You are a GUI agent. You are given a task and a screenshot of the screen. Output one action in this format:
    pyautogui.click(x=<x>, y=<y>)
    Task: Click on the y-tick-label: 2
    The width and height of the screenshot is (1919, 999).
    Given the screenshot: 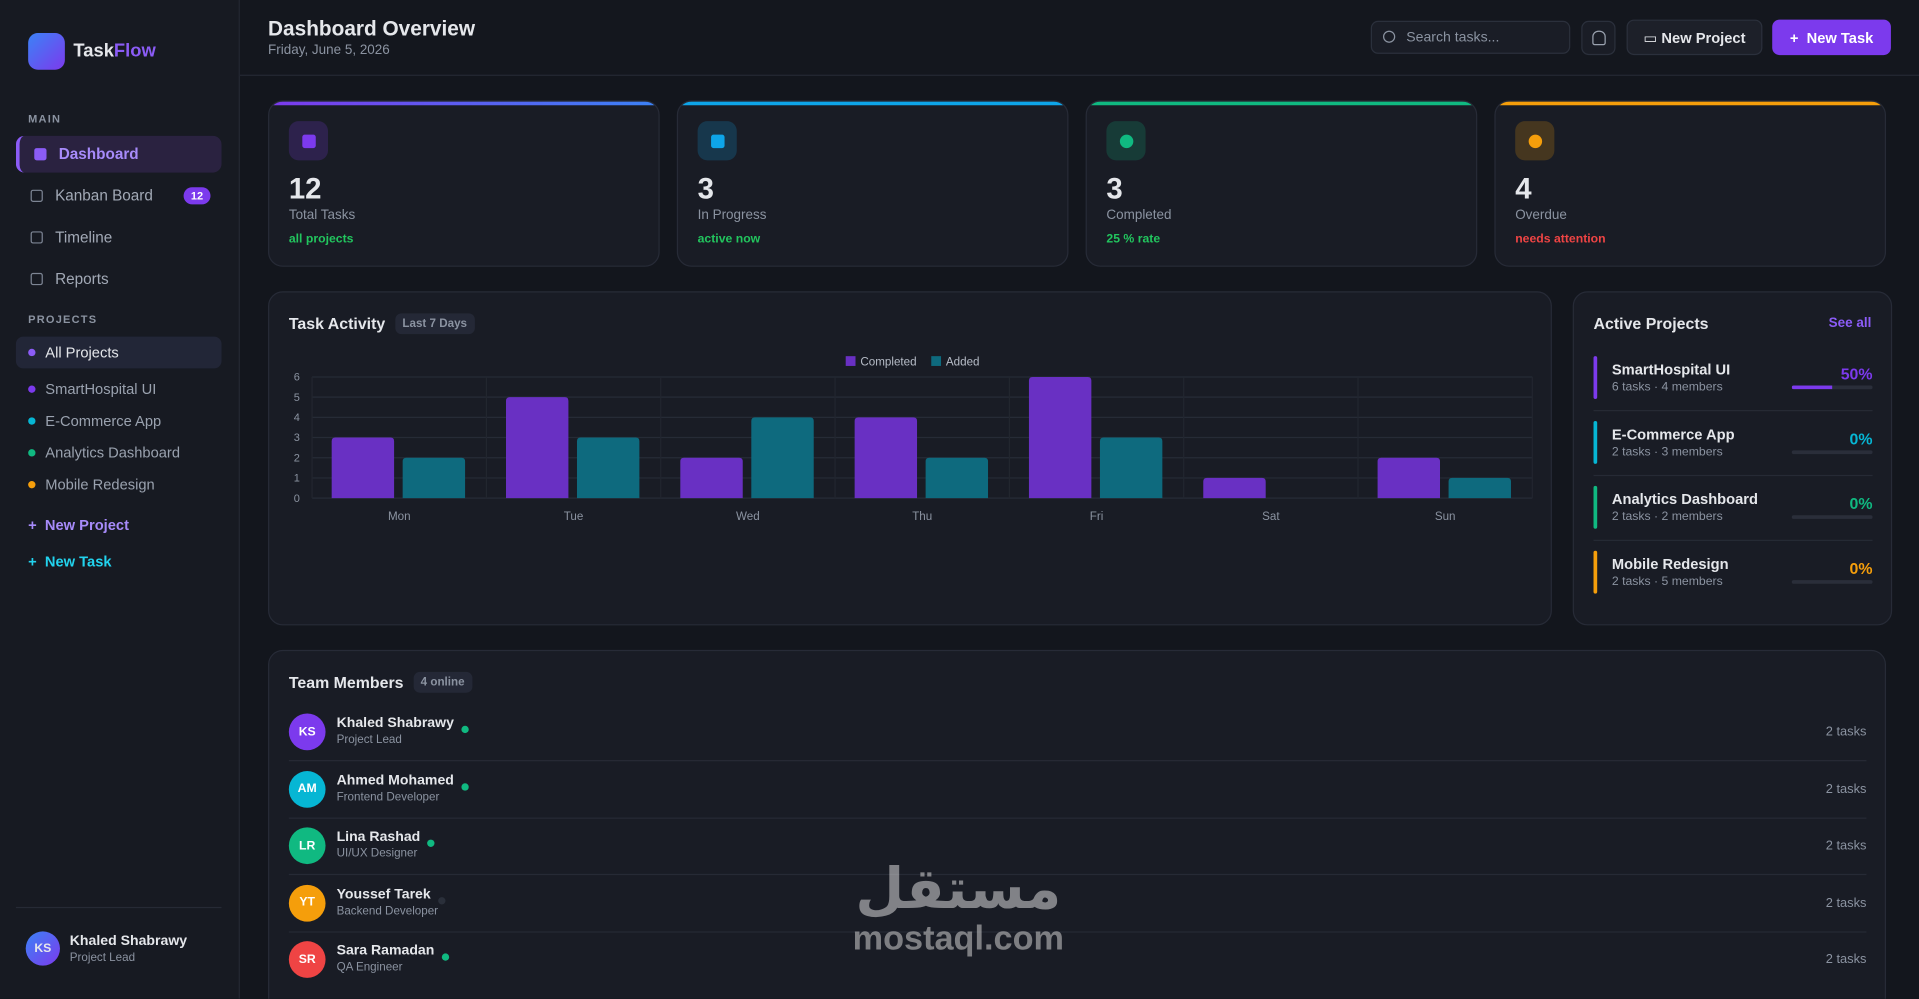 What is the action you would take?
    pyautogui.click(x=297, y=458)
    